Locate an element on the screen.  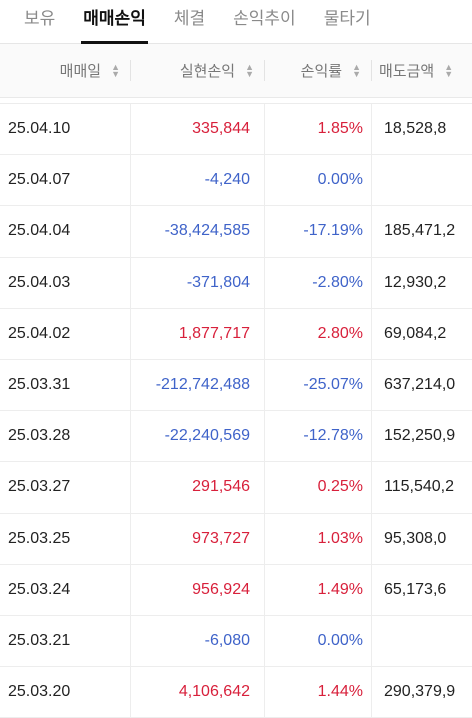
cell-rate: 1.03% is located at coordinates (317, 538).